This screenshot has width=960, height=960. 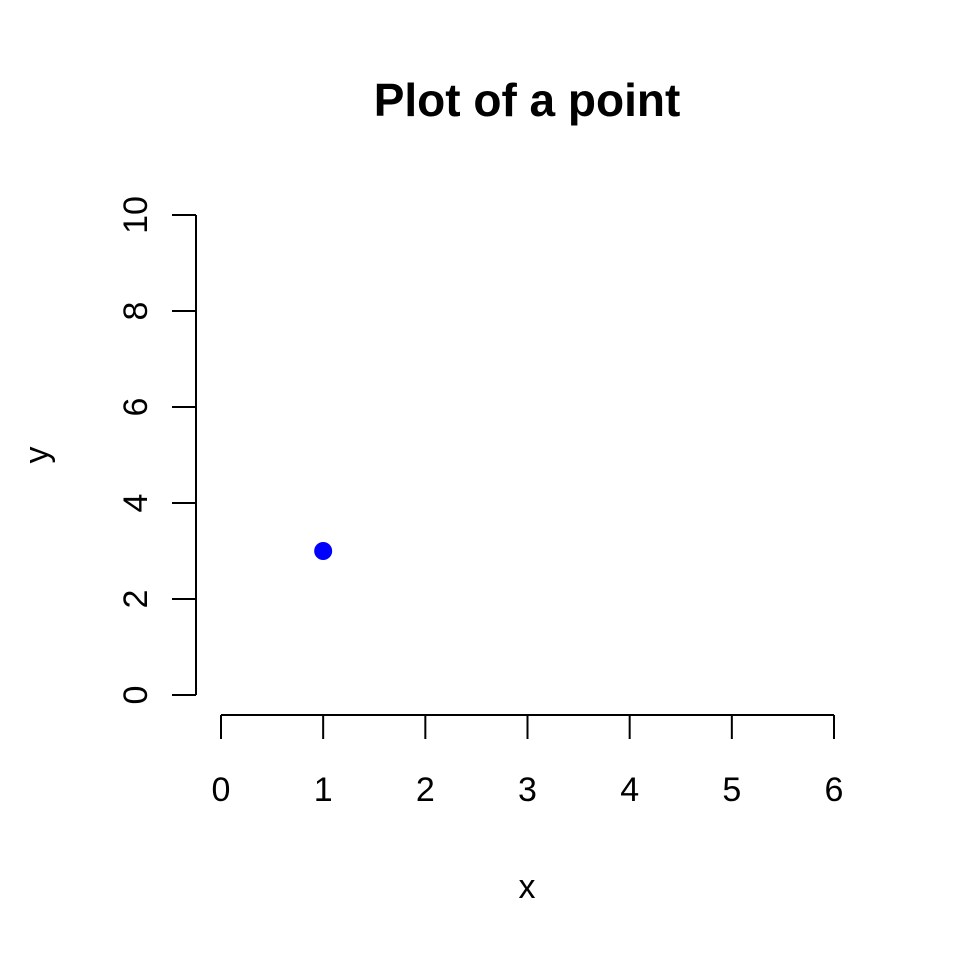 I want to click on y-tick-label: 10, so click(x=136, y=215).